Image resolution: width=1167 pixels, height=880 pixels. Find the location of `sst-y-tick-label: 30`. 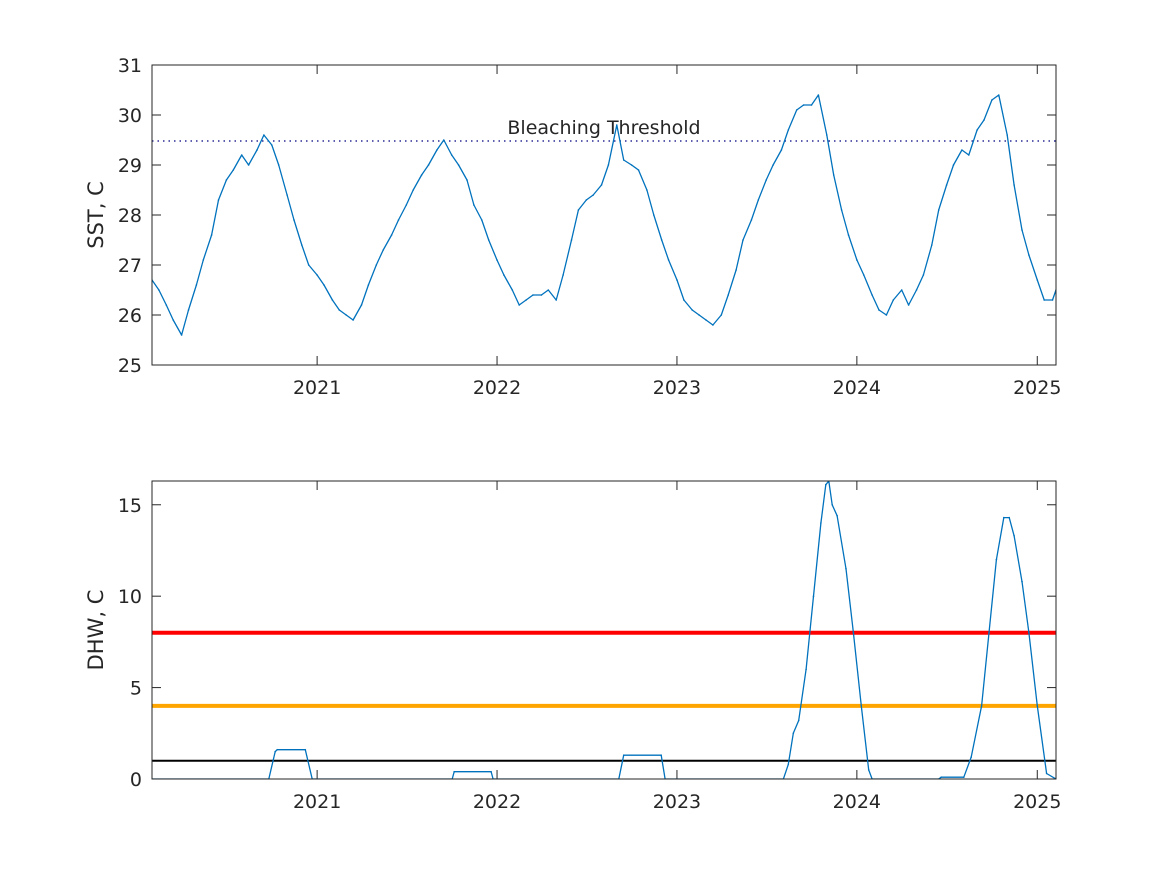

sst-y-tick-label: 30 is located at coordinates (130, 116).